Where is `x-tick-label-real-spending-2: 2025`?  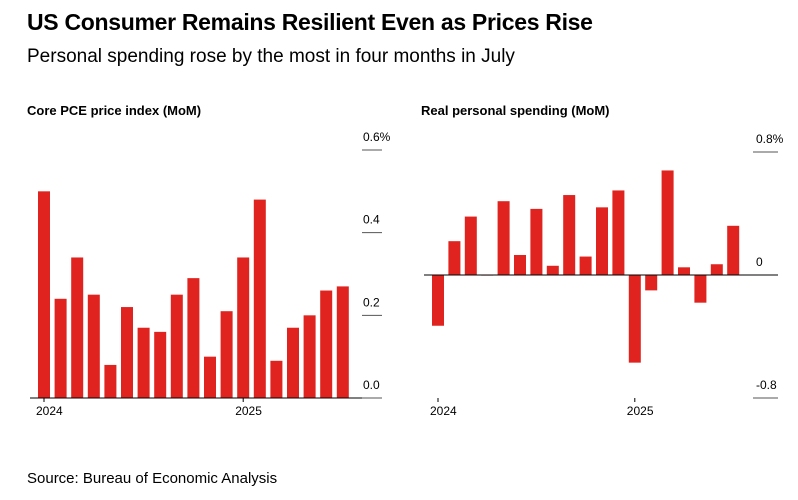
x-tick-label-real-spending-2: 2025 is located at coordinates (640, 411).